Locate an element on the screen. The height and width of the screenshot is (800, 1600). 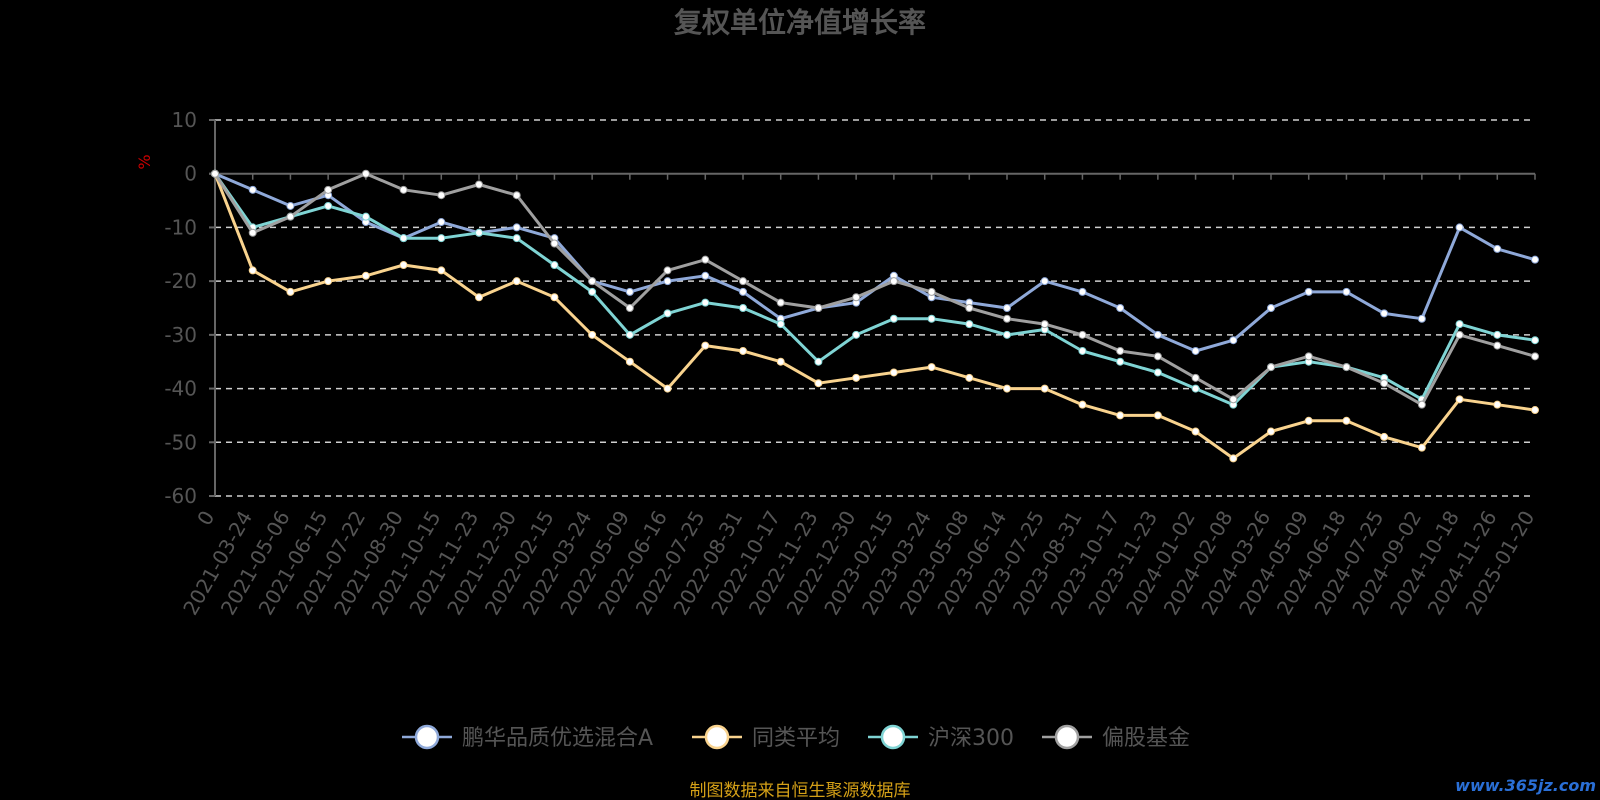
legend-label: 偏股基金 is located at coordinates (1146, 738).